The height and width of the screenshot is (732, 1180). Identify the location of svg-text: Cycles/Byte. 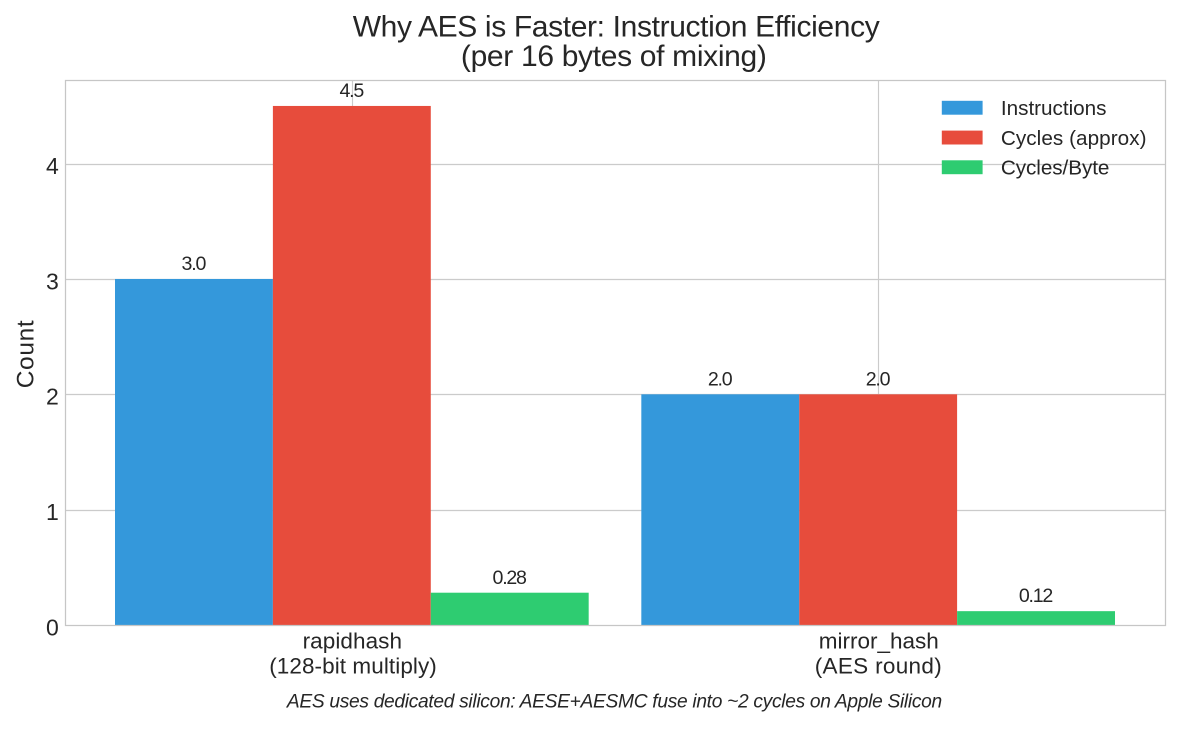
(1055, 168).